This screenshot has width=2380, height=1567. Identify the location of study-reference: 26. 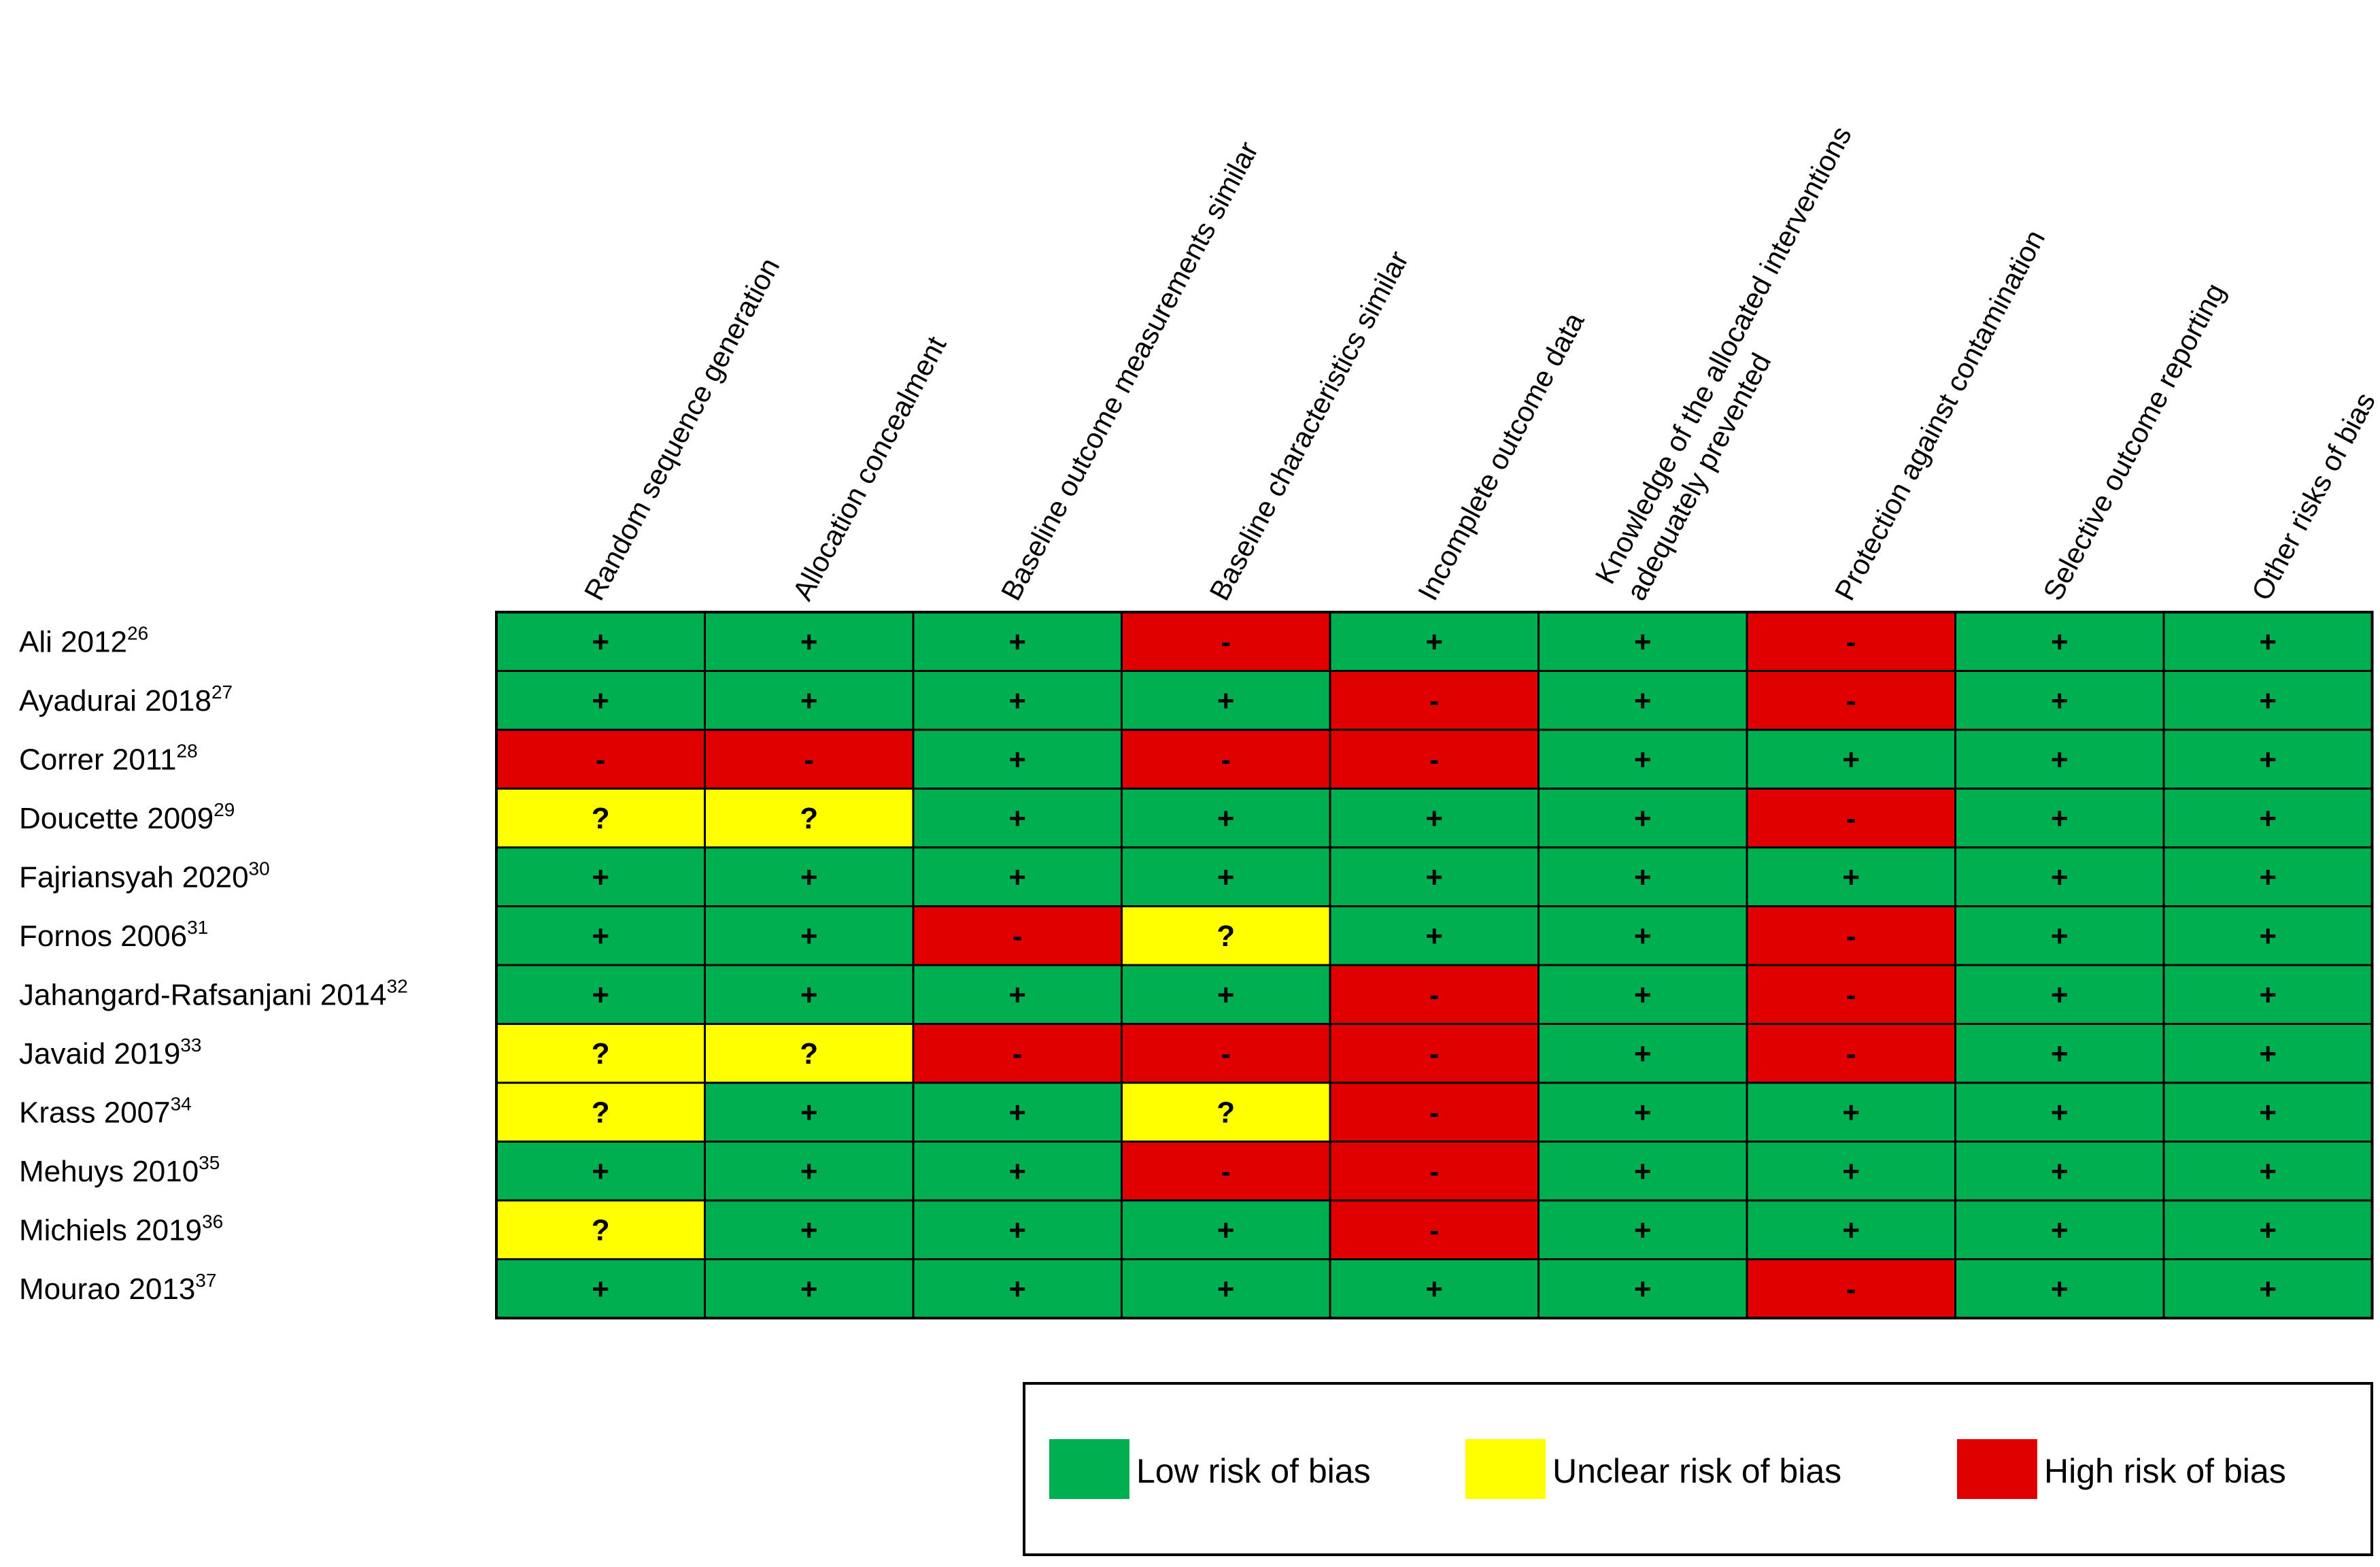
(138, 632).